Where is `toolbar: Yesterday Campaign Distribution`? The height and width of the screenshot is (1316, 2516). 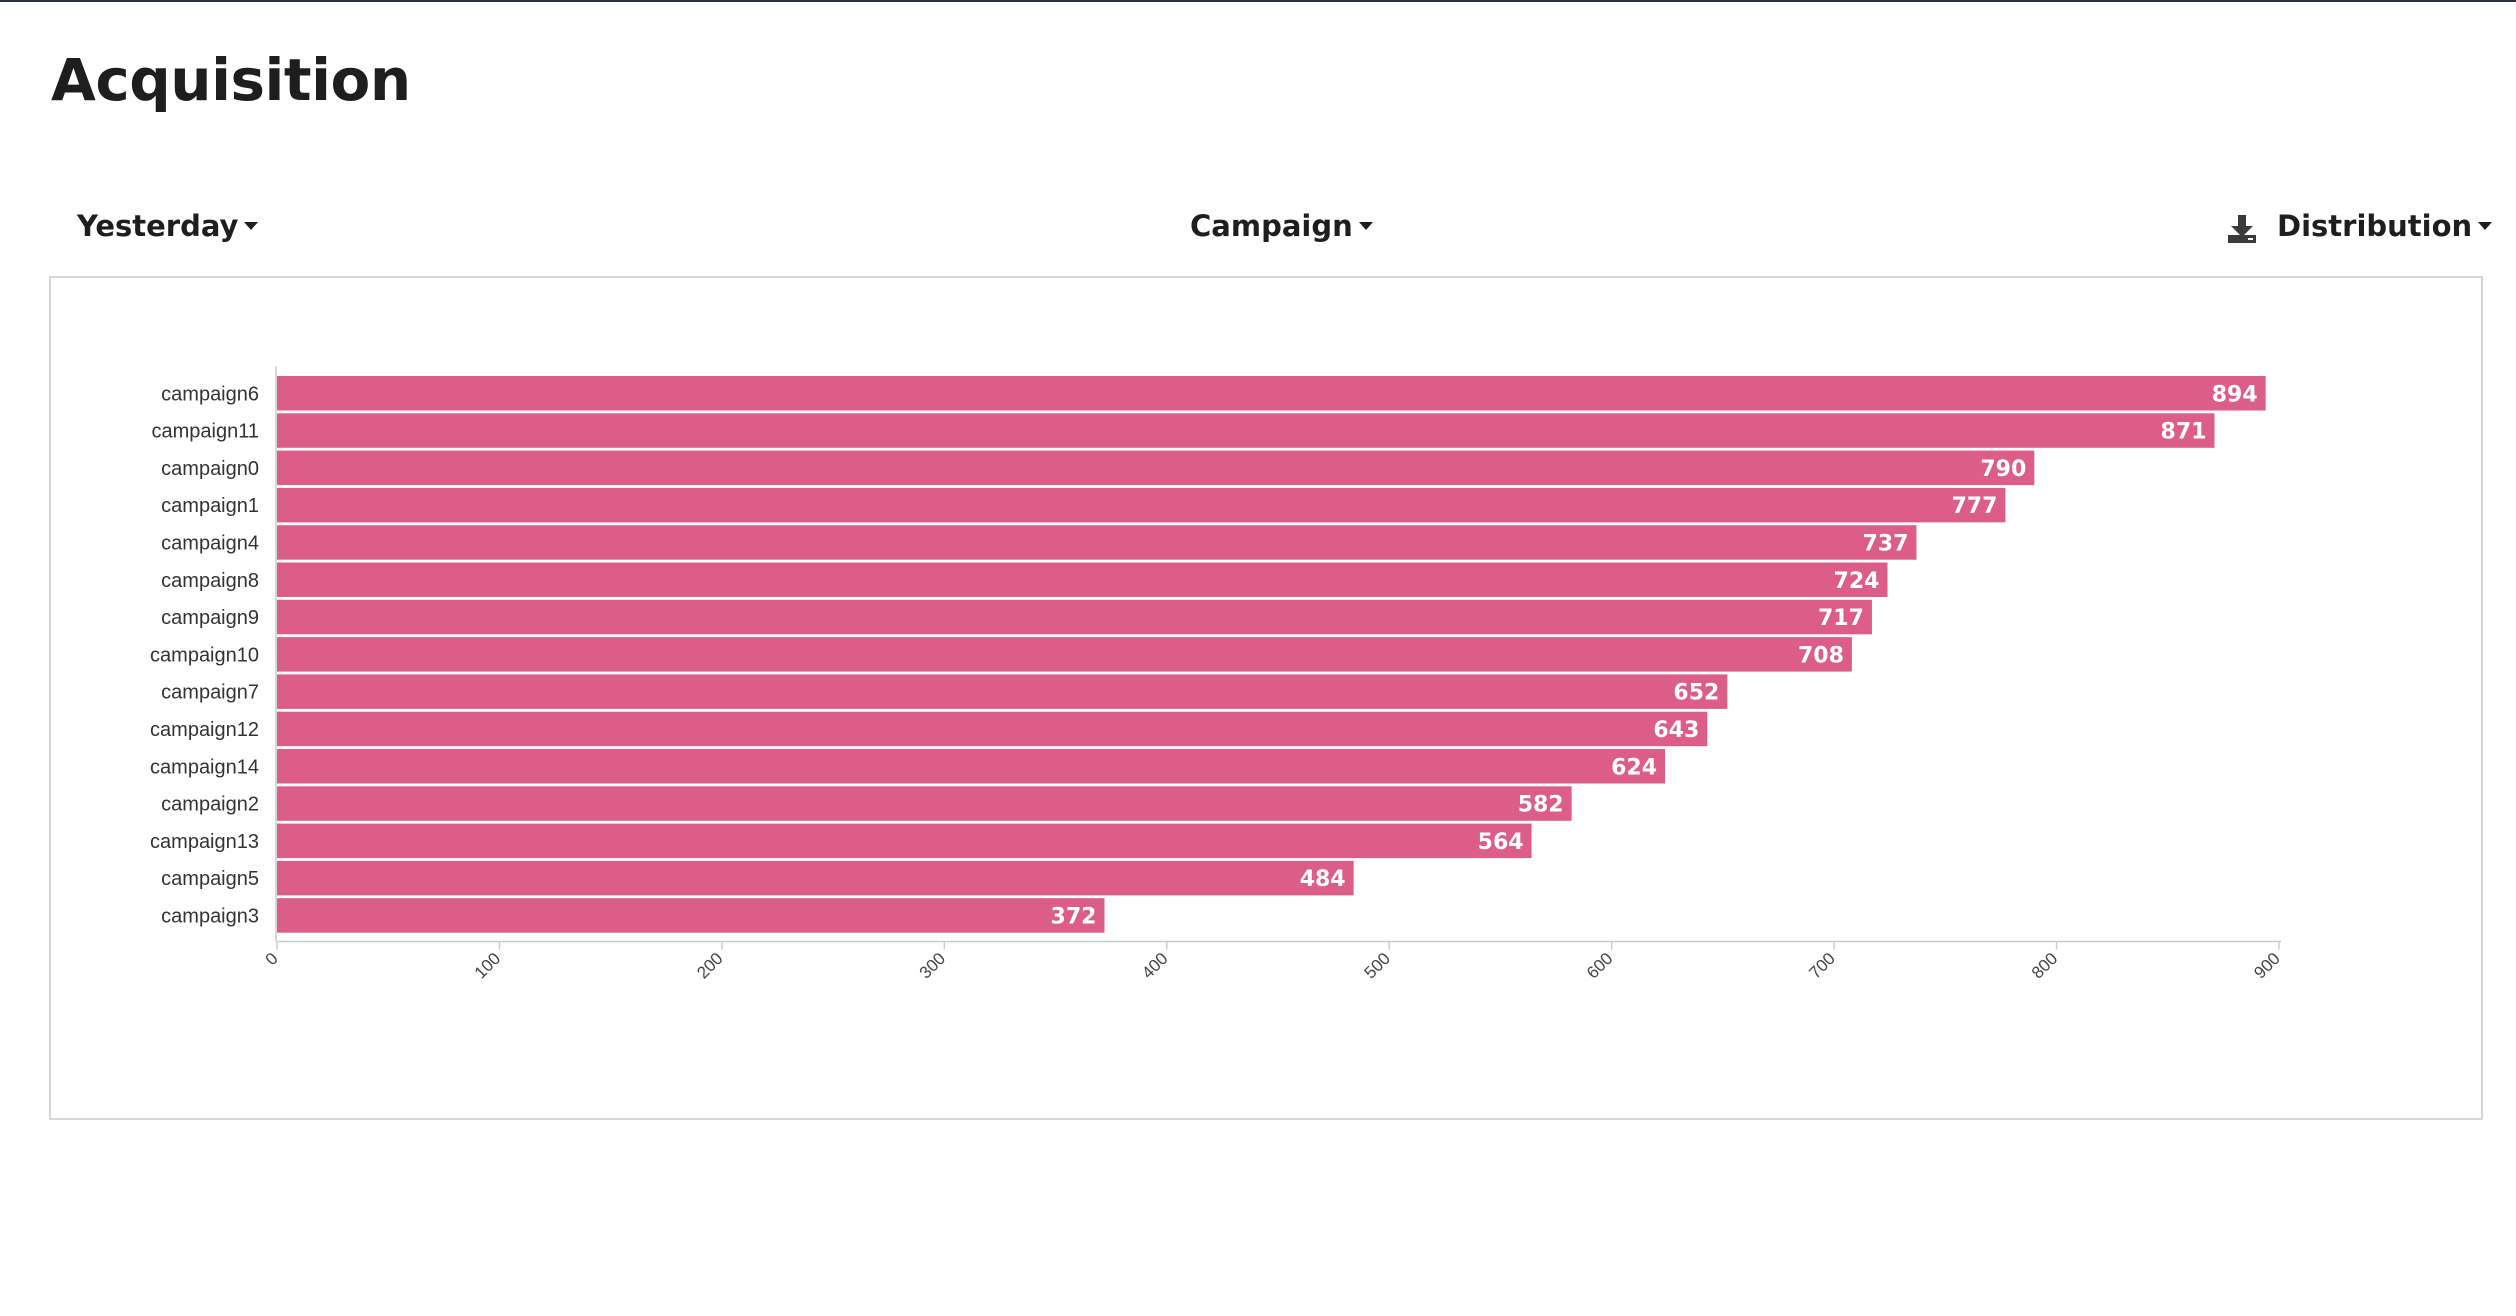
toolbar: Yesterday Campaign Distribution is located at coordinates (1258, 230).